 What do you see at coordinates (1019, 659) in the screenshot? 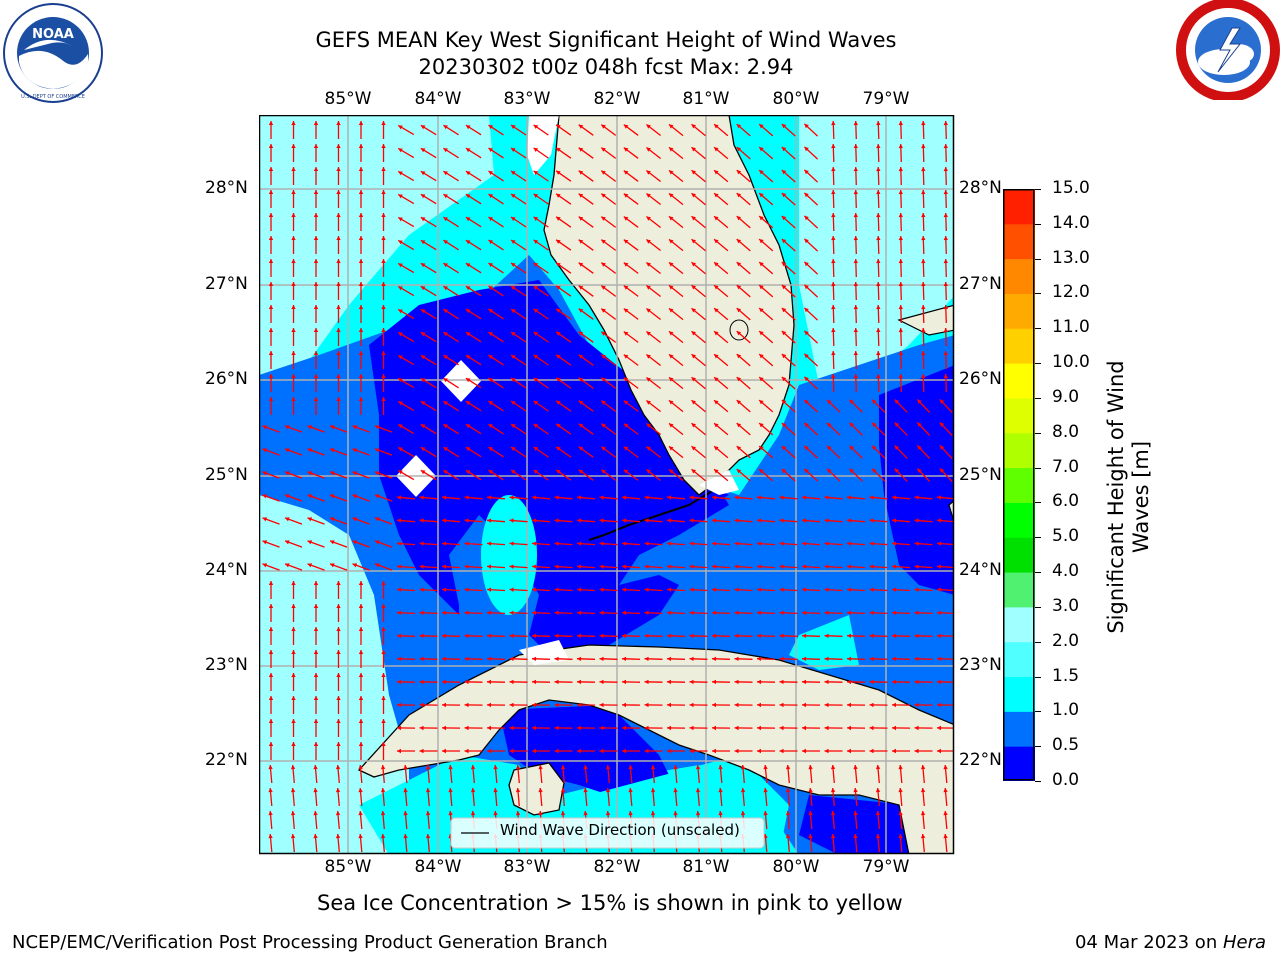
I see `colorbar-segment` at bounding box center [1019, 659].